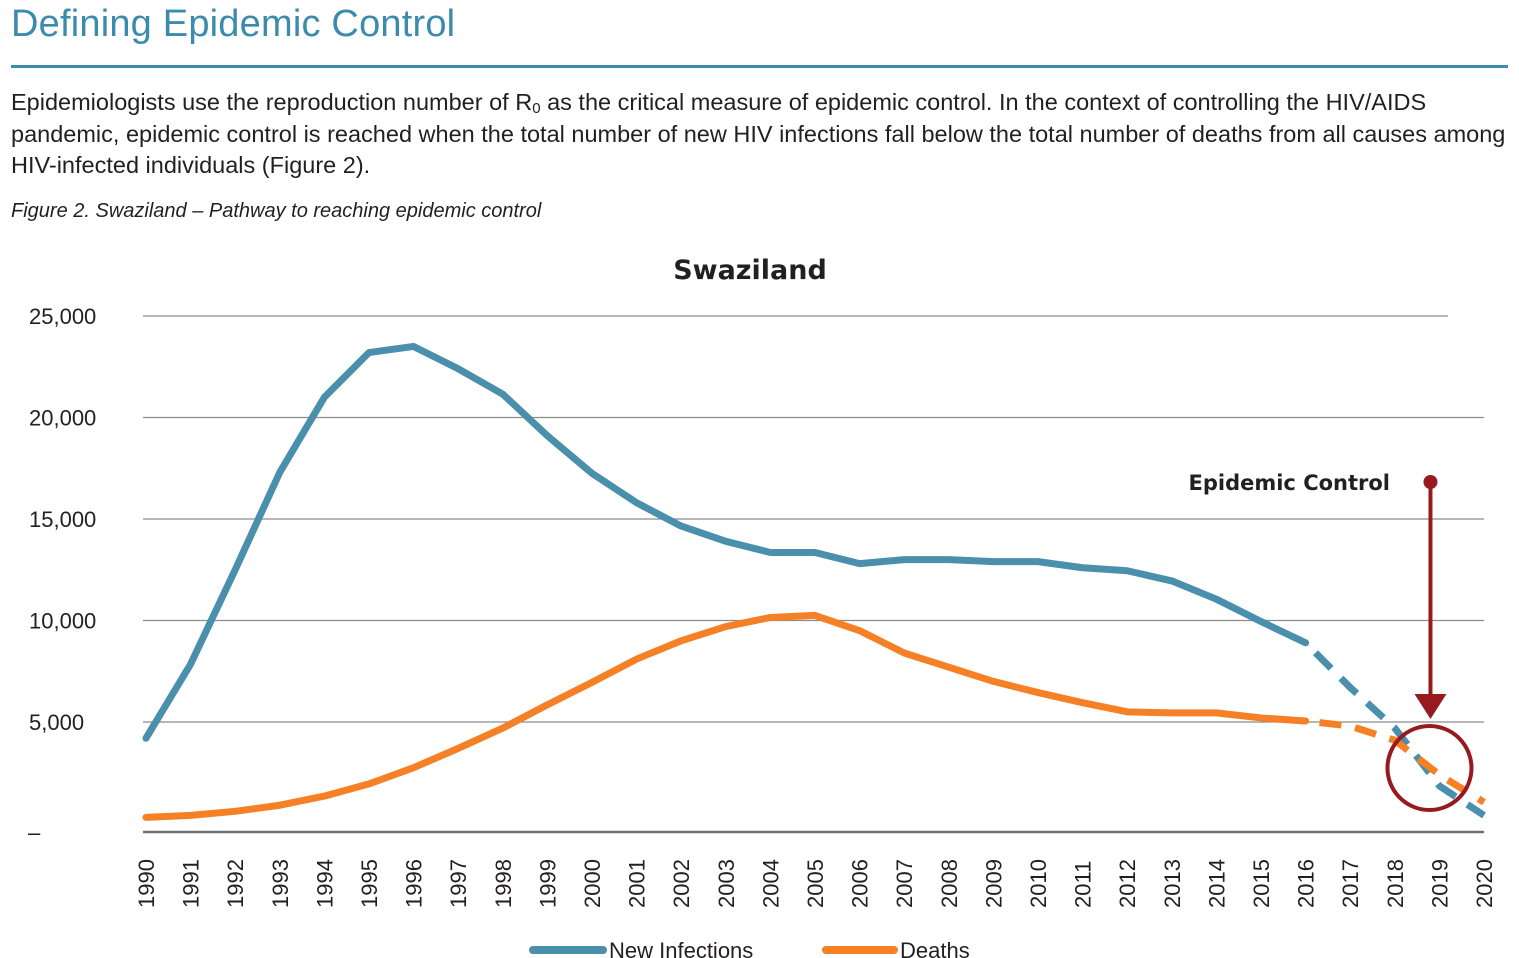  Describe the element at coordinates (458, 883) in the screenshot. I see `x-tick-label: 1997` at that location.